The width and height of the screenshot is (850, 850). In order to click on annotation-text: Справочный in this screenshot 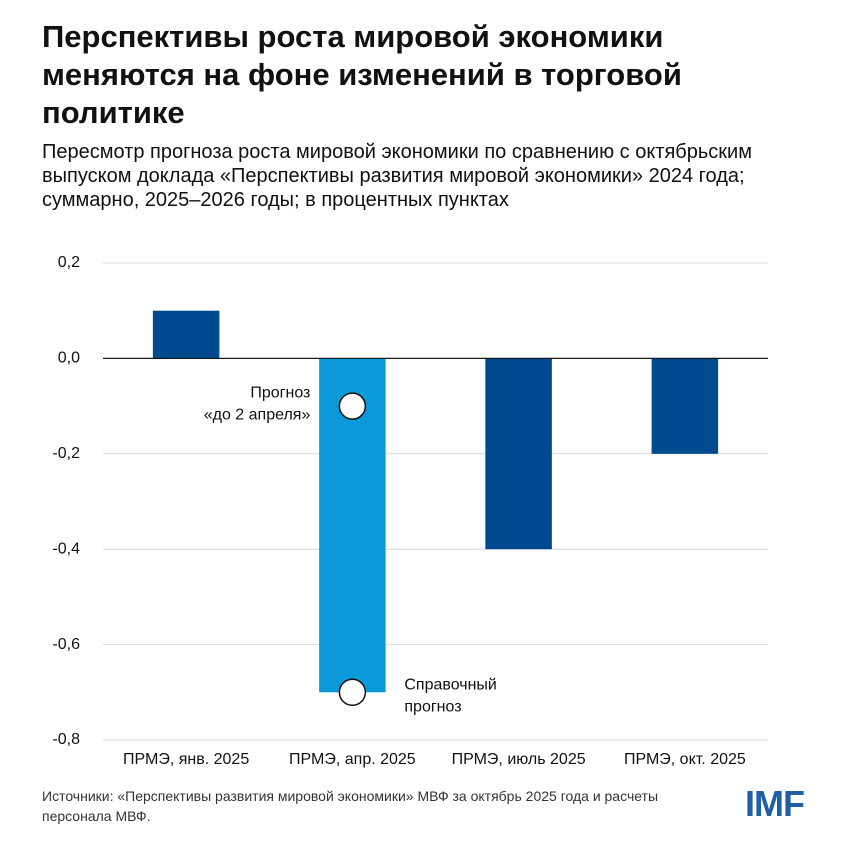, I will do `click(450, 685)`.